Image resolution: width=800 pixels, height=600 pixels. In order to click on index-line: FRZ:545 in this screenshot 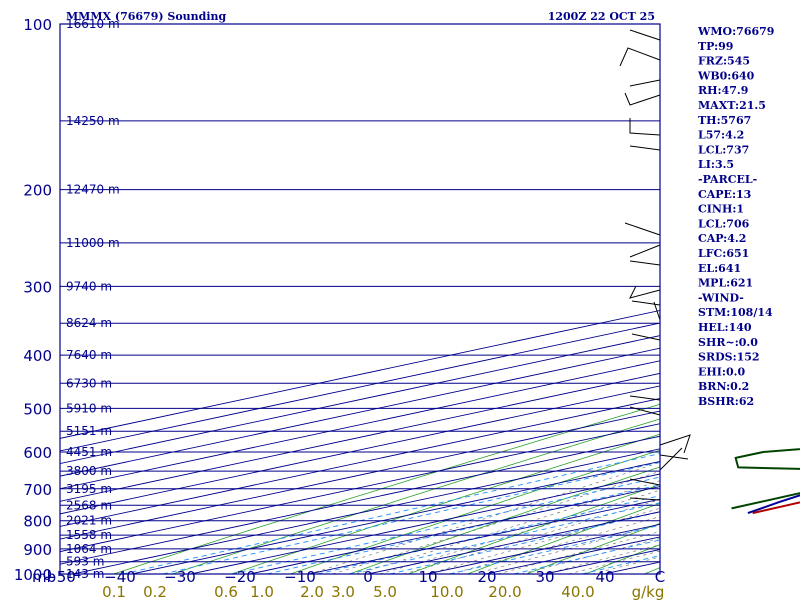, I will do `click(724, 61)`.